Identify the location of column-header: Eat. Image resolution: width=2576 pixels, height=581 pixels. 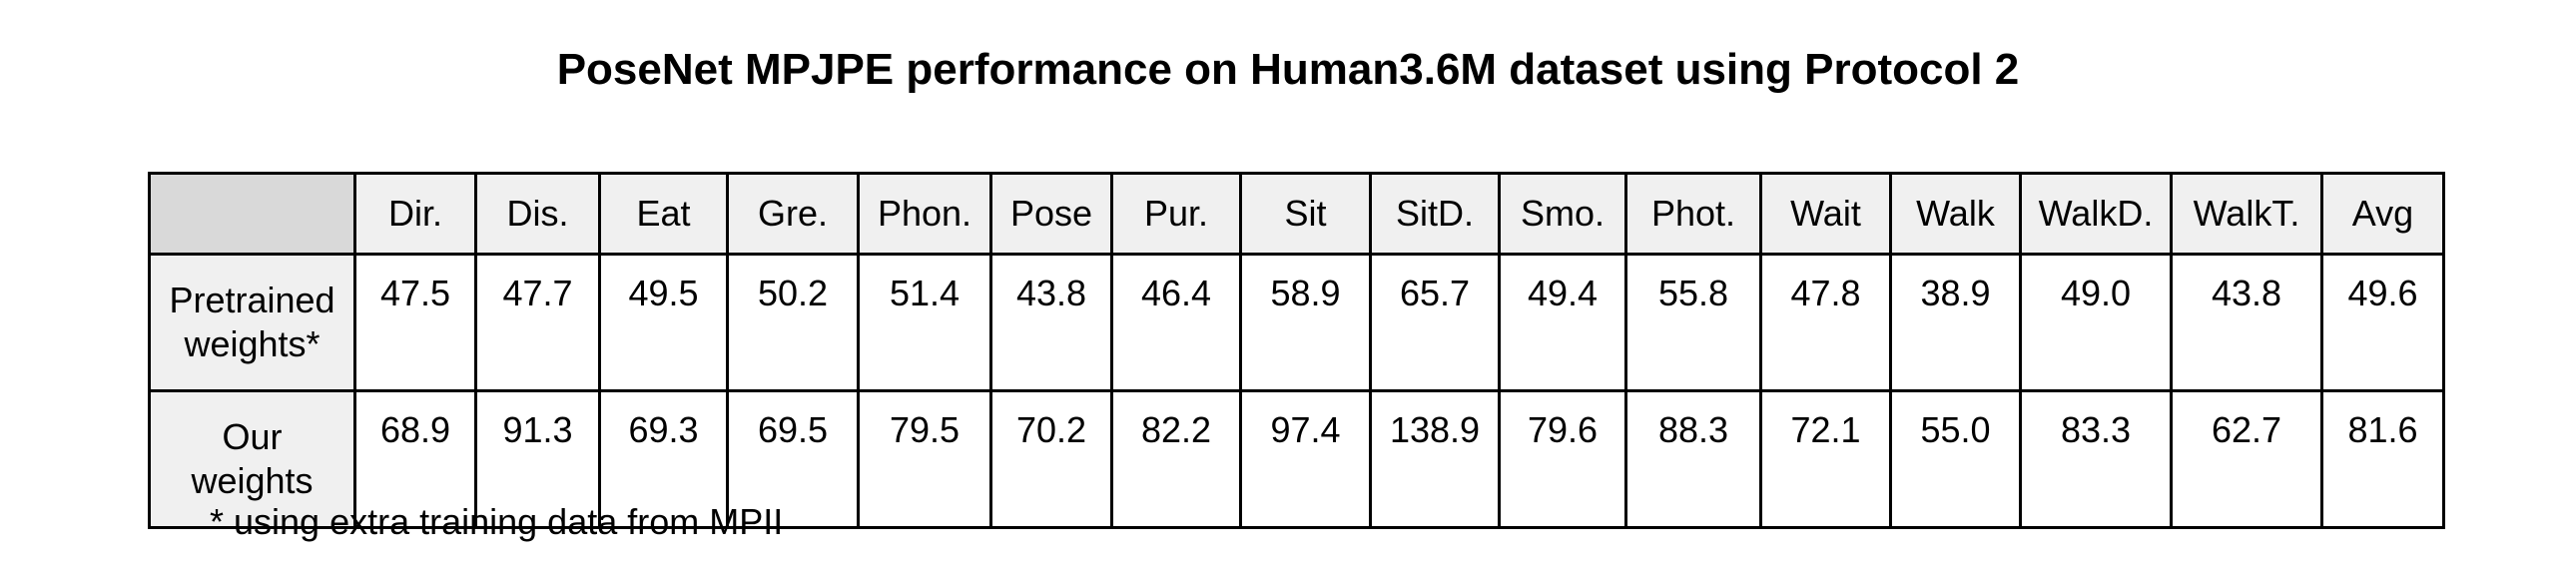
(663, 214).